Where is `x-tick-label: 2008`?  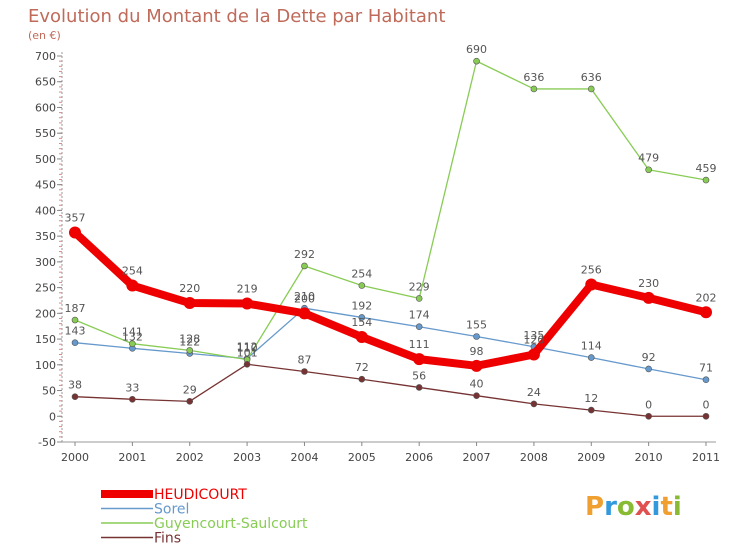
x-tick-label: 2008 is located at coordinates (534, 457).